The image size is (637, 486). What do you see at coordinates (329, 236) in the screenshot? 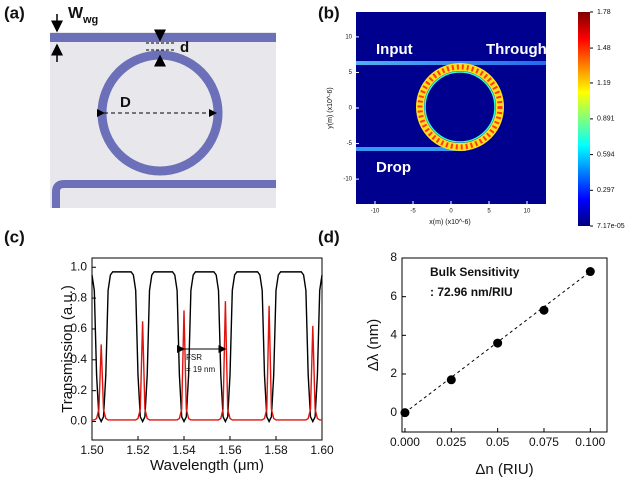
I see `panel-label: (d)` at bounding box center [329, 236].